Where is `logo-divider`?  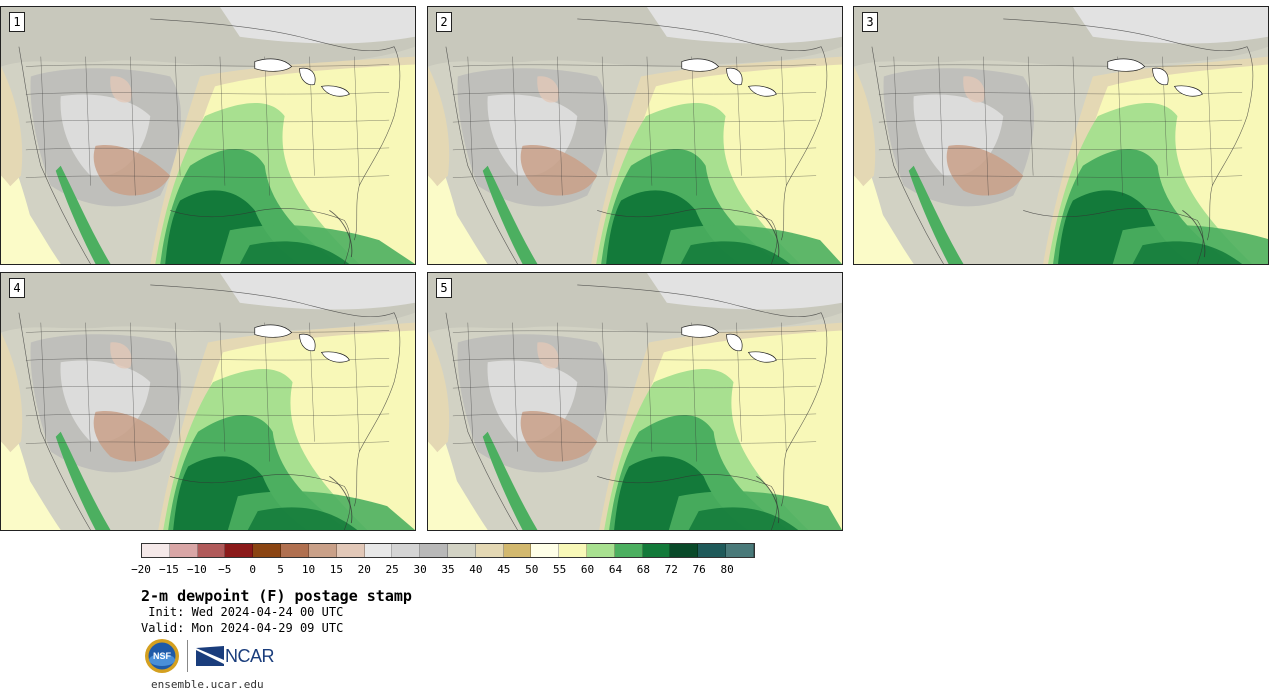
logo-divider is located at coordinates (187, 656).